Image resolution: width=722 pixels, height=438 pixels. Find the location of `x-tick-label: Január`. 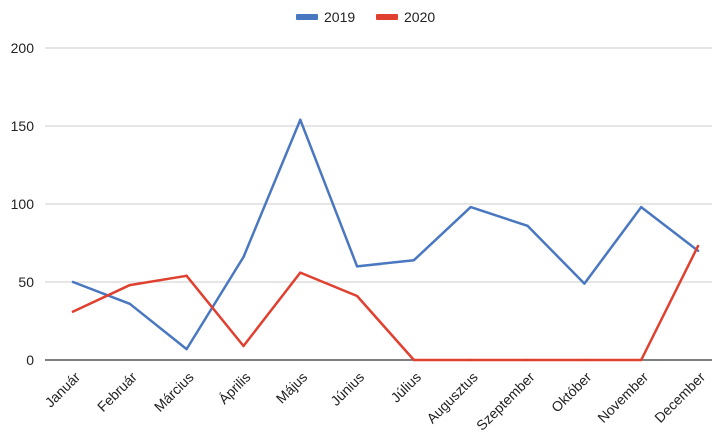

x-tick-label: Január is located at coordinates (63, 390).